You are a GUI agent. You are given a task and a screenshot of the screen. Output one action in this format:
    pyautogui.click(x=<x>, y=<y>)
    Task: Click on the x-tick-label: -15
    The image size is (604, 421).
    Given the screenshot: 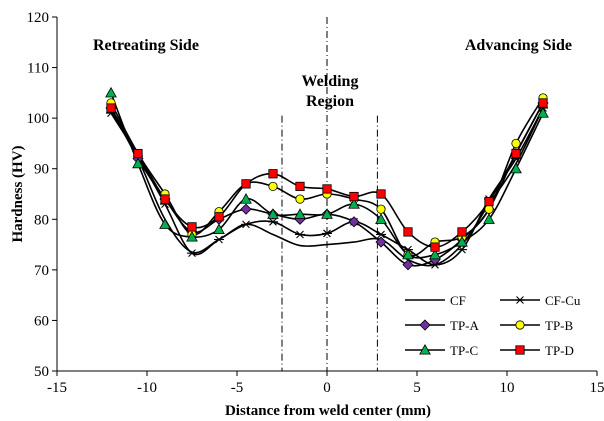 What is the action you would take?
    pyautogui.click(x=57, y=388)
    